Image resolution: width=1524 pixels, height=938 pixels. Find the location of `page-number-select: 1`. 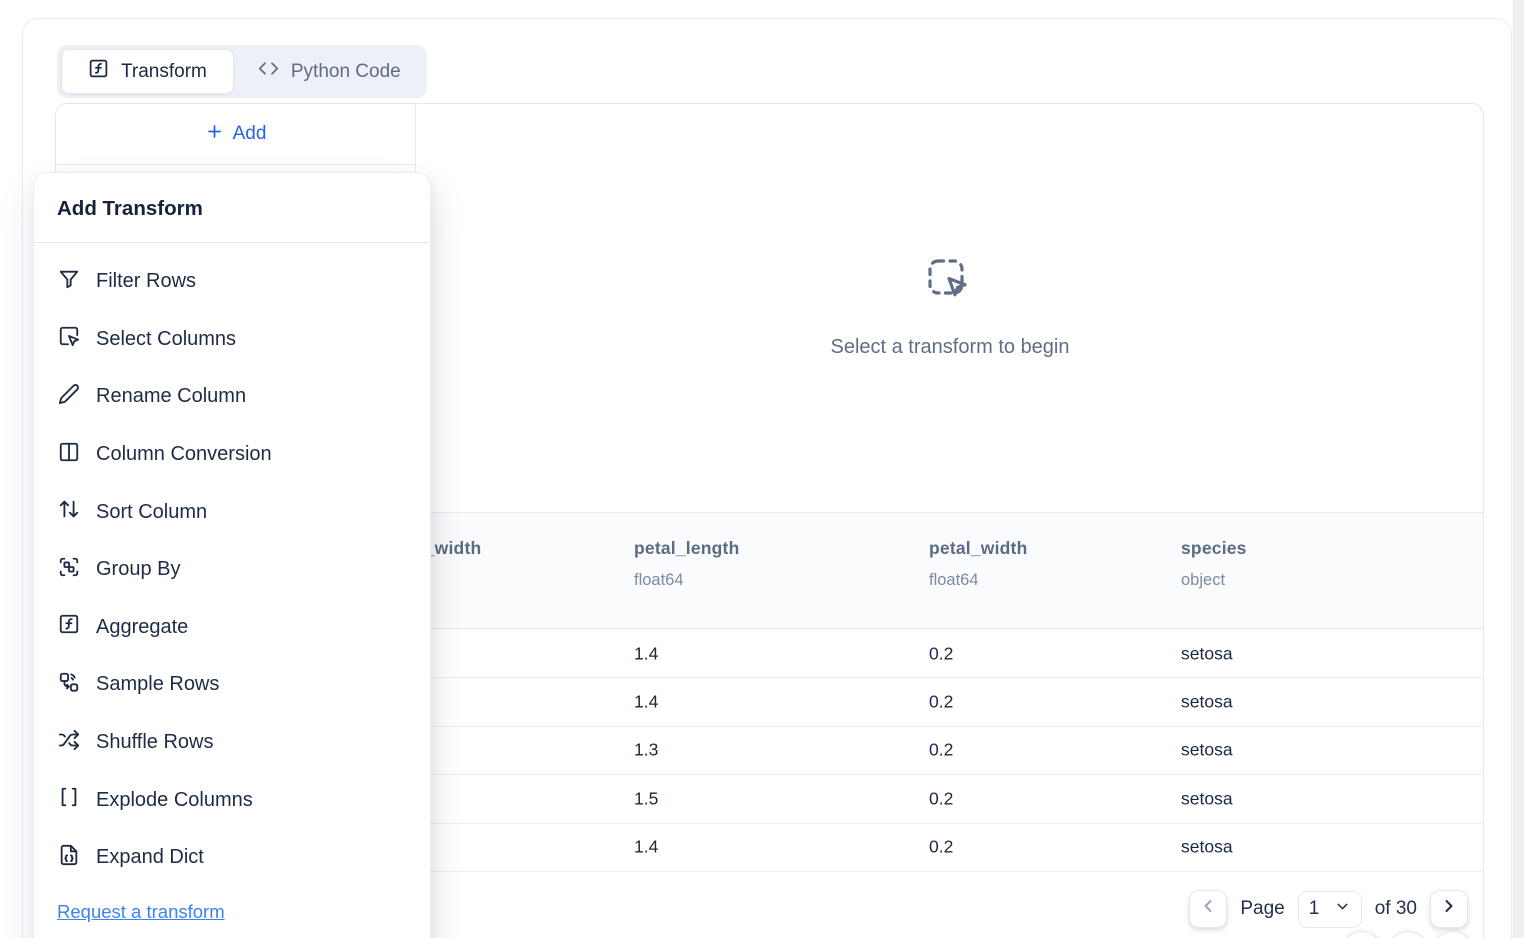

page-number-select: 1 is located at coordinates (1329, 909).